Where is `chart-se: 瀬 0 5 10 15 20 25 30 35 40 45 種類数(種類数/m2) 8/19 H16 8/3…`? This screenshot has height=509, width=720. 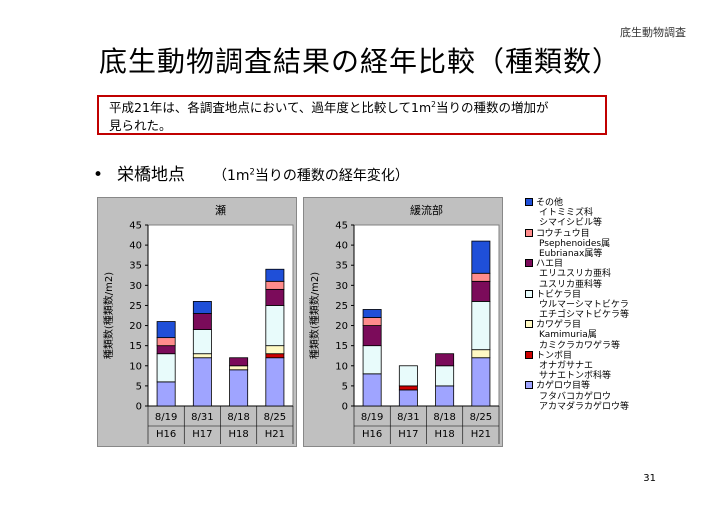
chart-se: 瀬 0 5 10 15 20 25 30 35 40 45 種類数(種類数/m2) 8/19 H16 8/3… is located at coordinates (197, 322).